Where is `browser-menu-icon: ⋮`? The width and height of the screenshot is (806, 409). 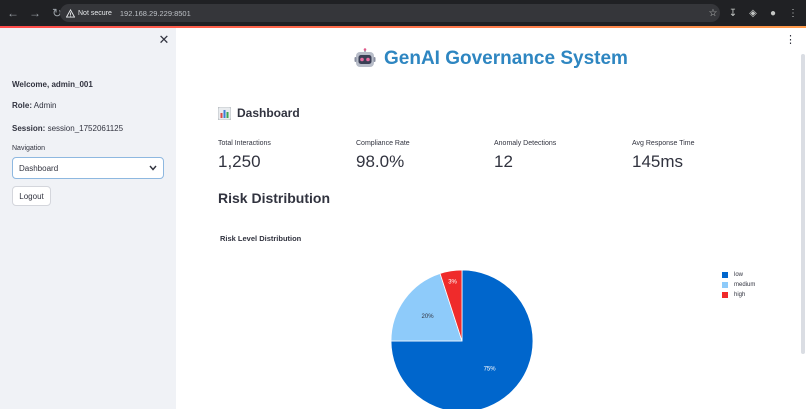 browser-menu-icon: ⋮ is located at coordinates (793, 13).